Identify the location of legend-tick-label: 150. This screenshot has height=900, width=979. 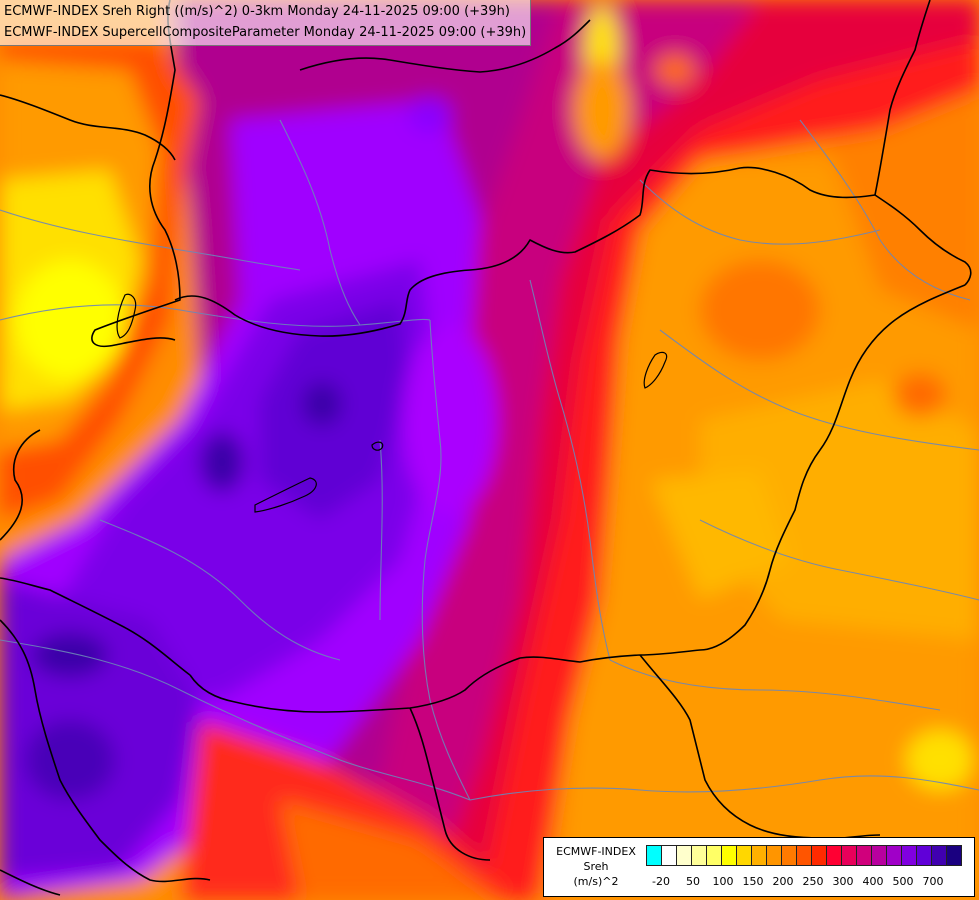
(753, 881).